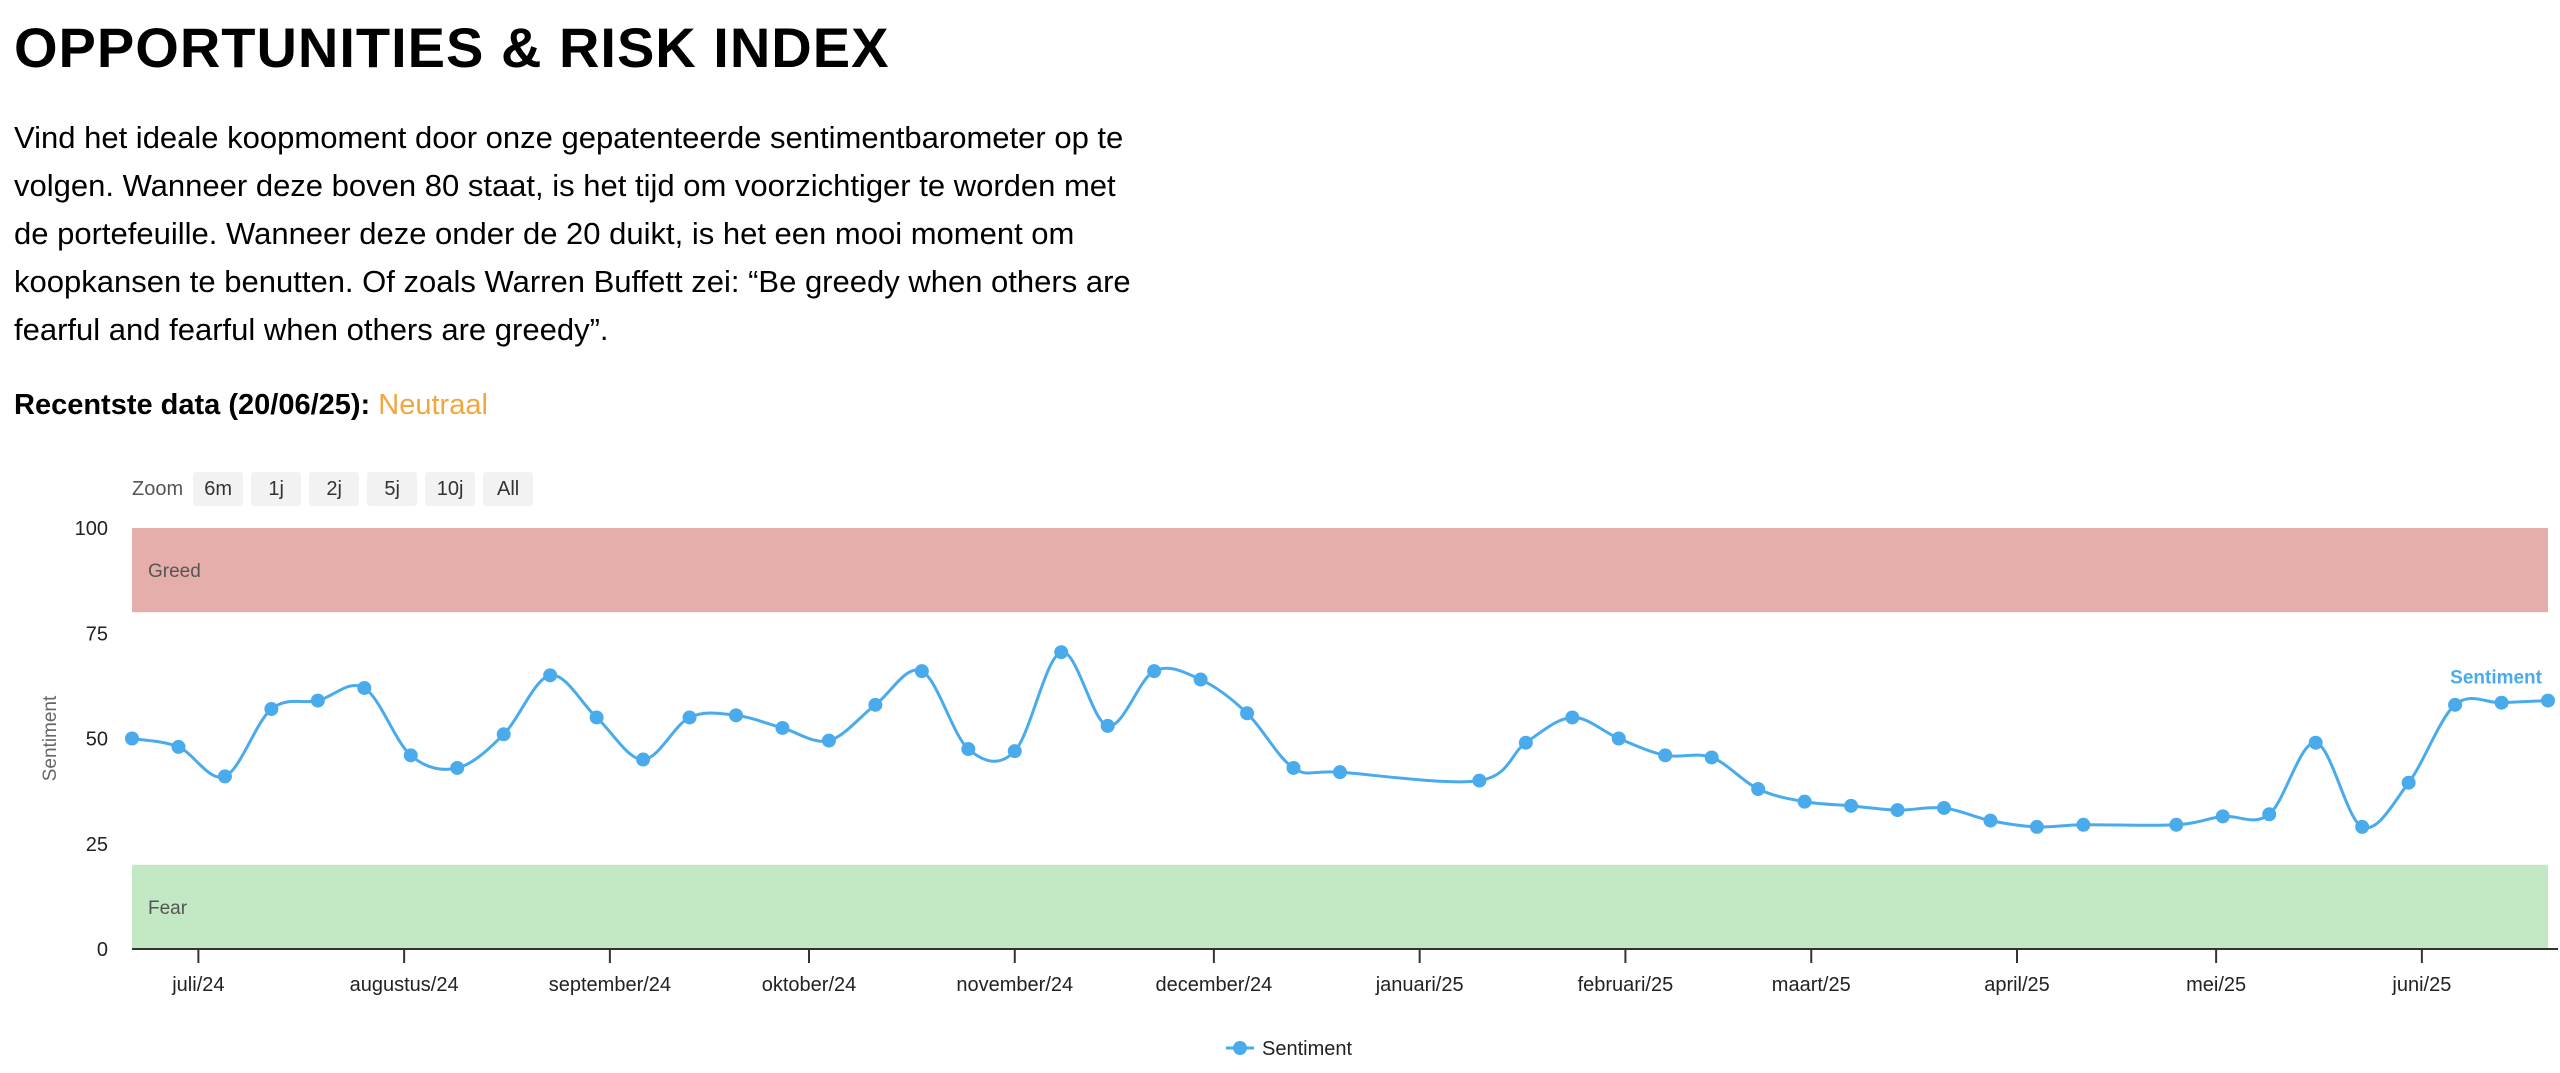  I want to click on series-end-label: Sentiment, so click(2496, 678).